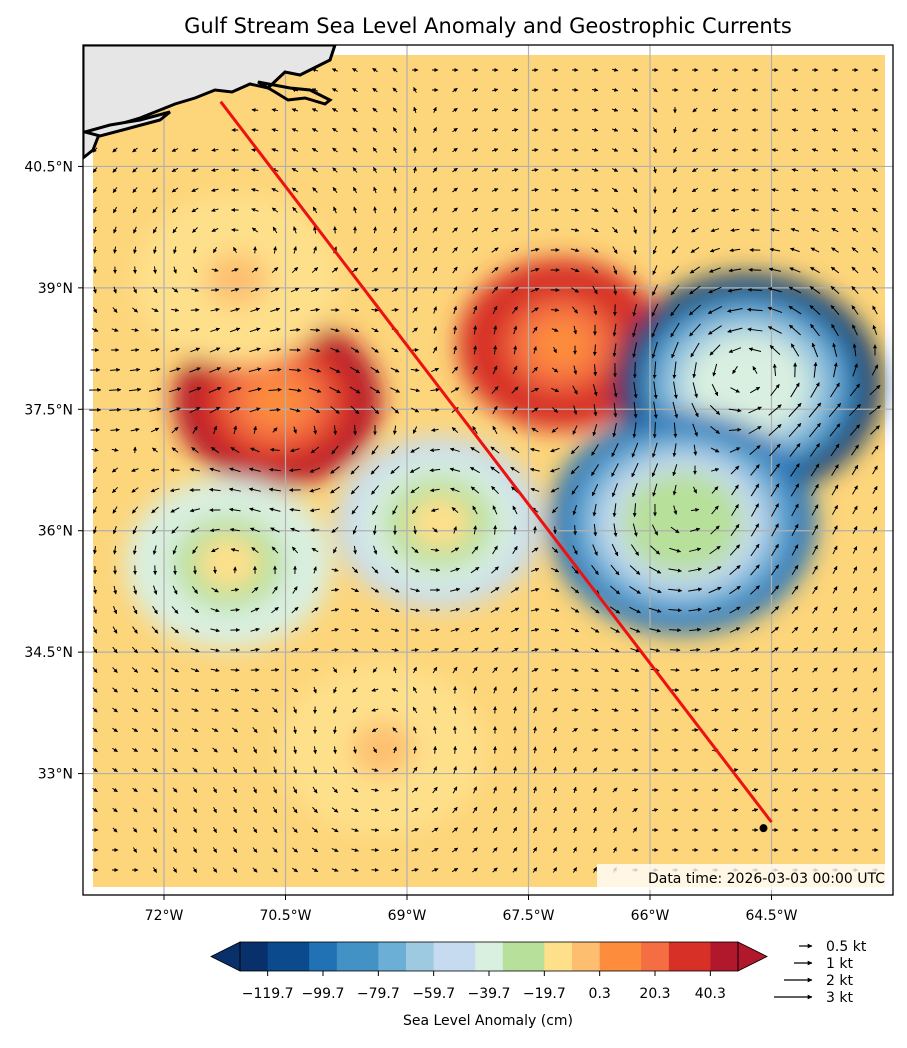  Describe the element at coordinates (53, 470) in the screenshot. I see `y-axis-ticks: 40.5°N39°N37.5°N36°N34.5°N33°N` at that location.